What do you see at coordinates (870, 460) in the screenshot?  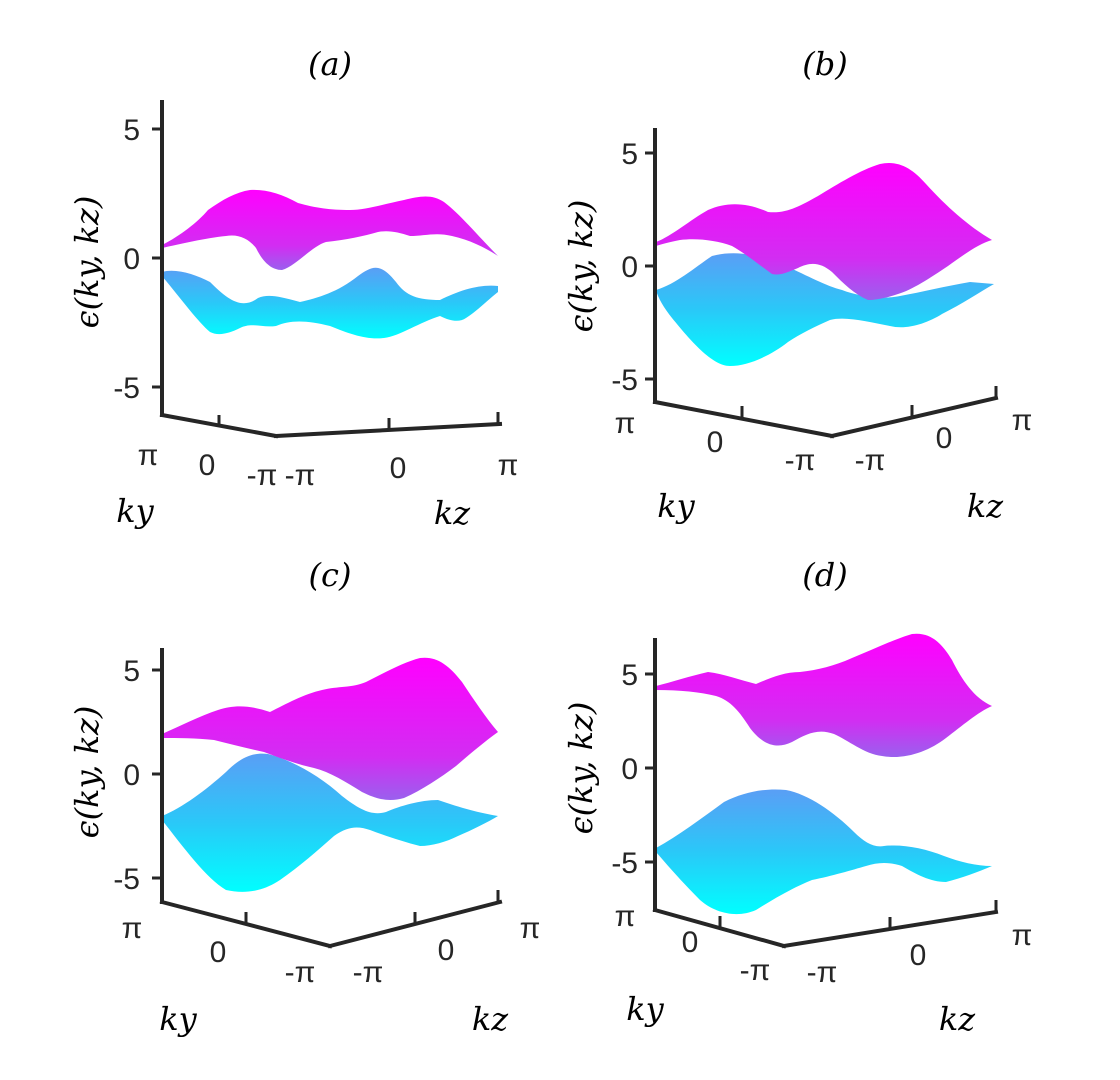 I see `panel-b-kz-tick-label: -π` at bounding box center [870, 460].